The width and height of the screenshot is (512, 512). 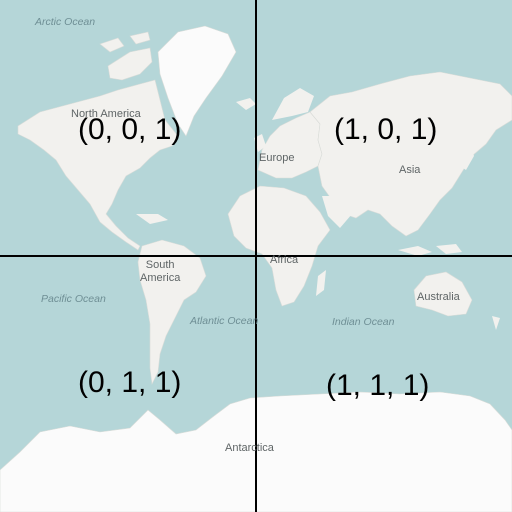 What do you see at coordinates (224, 321) in the screenshot?
I see `atlantic-ocean-label: Atlantic Ocean` at bounding box center [224, 321].